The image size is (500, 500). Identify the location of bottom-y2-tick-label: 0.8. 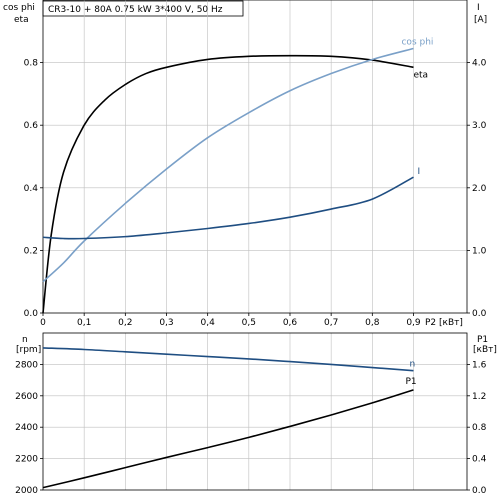
(479, 428).